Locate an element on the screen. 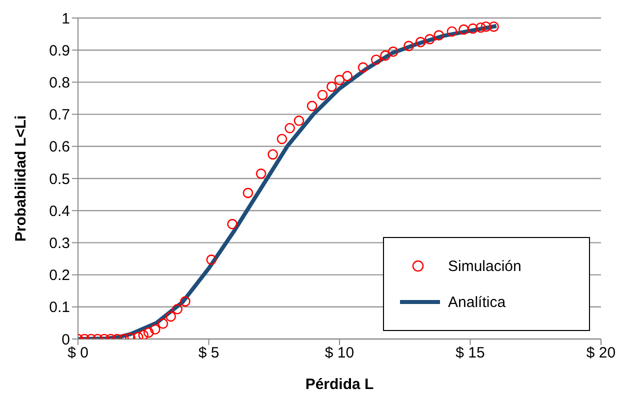 The height and width of the screenshot is (419, 627). y-tick-label: 0.9 is located at coordinates (59, 51).